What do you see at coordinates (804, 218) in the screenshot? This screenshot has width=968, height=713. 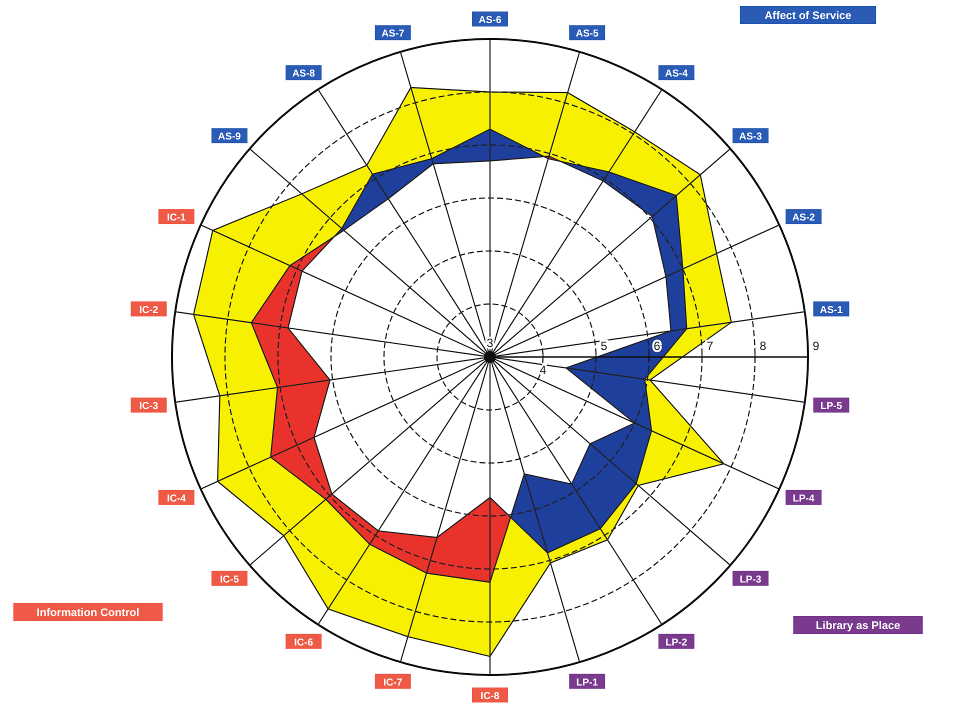 I see `spoke-label: AS-2` at bounding box center [804, 218].